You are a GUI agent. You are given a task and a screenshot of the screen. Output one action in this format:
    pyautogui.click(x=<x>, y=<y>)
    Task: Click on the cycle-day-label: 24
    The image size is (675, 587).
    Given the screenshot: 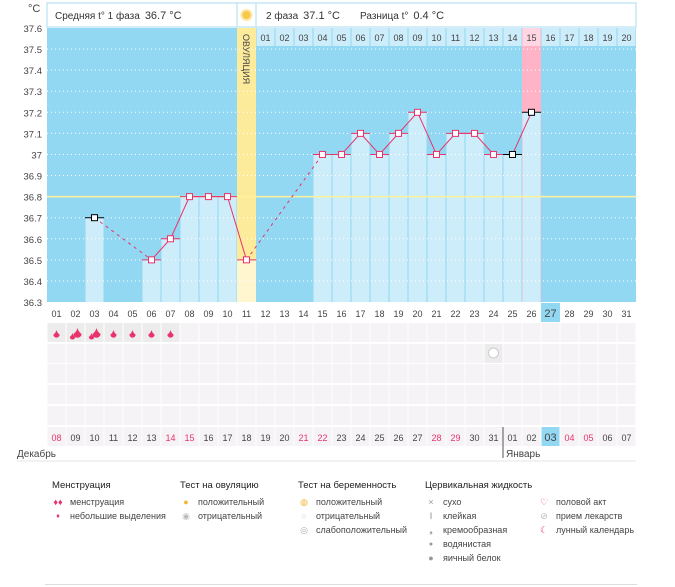 What is the action you would take?
    pyautogui.click(x=493, y=314)
    